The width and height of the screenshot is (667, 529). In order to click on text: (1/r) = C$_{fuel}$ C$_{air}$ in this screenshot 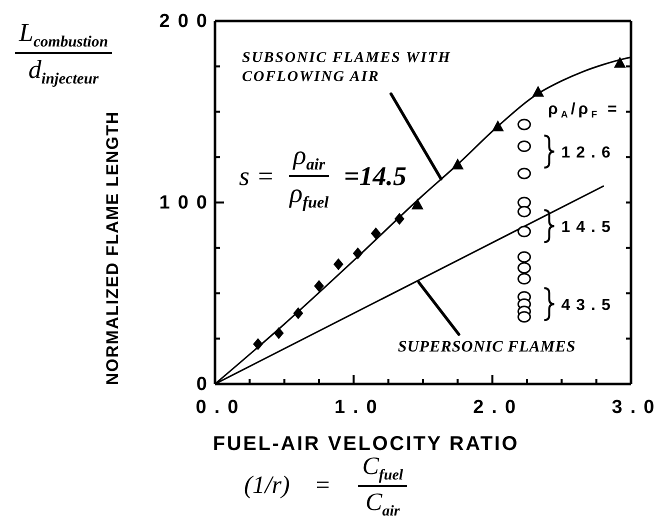, I will do `click(324, 486)`.